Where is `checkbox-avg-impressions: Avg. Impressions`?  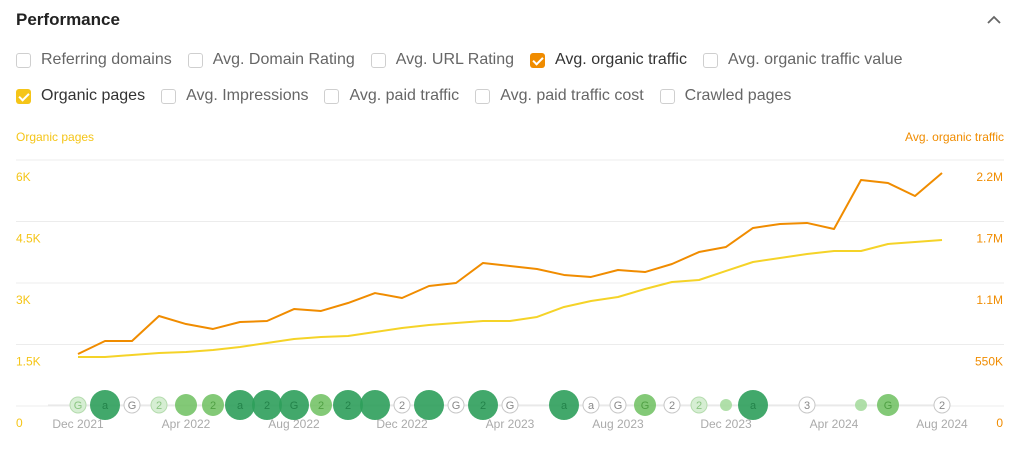 checkbox-avg-impressions: Avg. Impressions is located at coordinates (234, 96).